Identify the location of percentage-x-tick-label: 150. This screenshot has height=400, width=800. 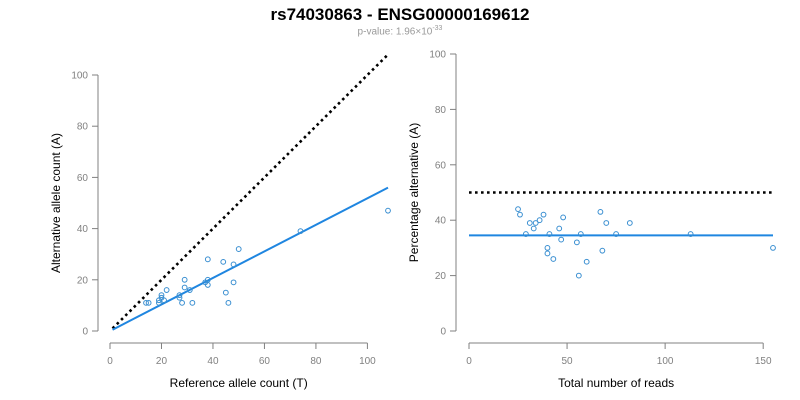
(763, 361).